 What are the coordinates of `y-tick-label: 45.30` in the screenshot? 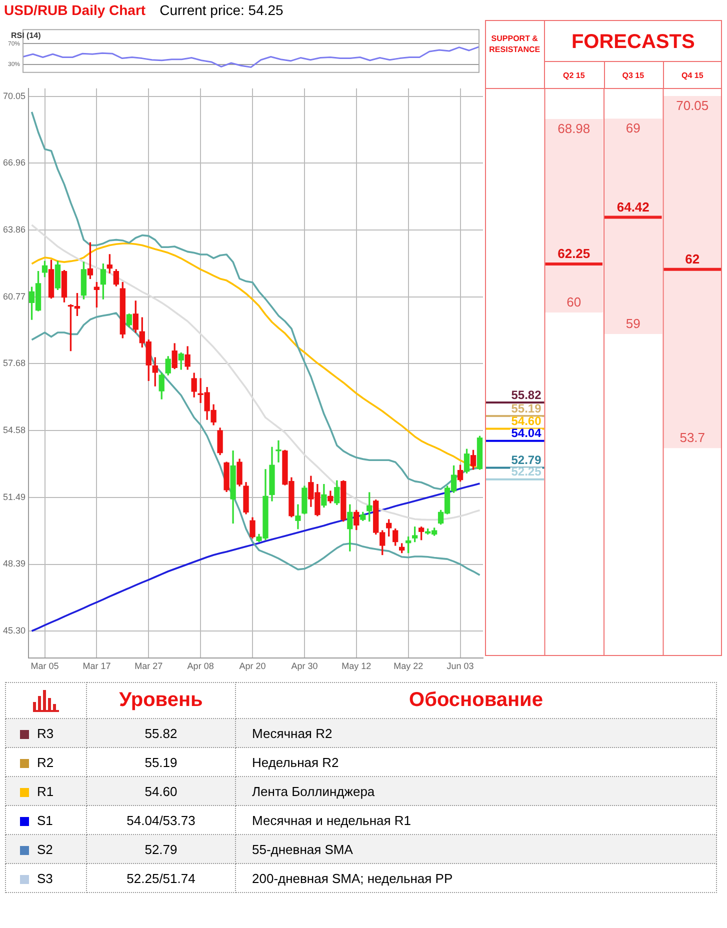 It's located at (14, 630).